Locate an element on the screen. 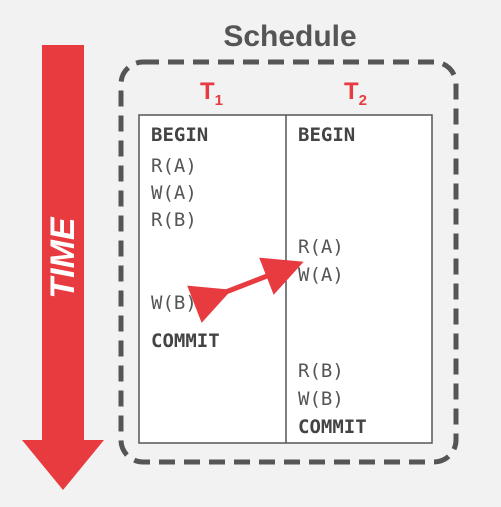 The width and height of the screenshot is (501, 507). t1-op-write-b: W(B) is located at coordinates (174, 303).